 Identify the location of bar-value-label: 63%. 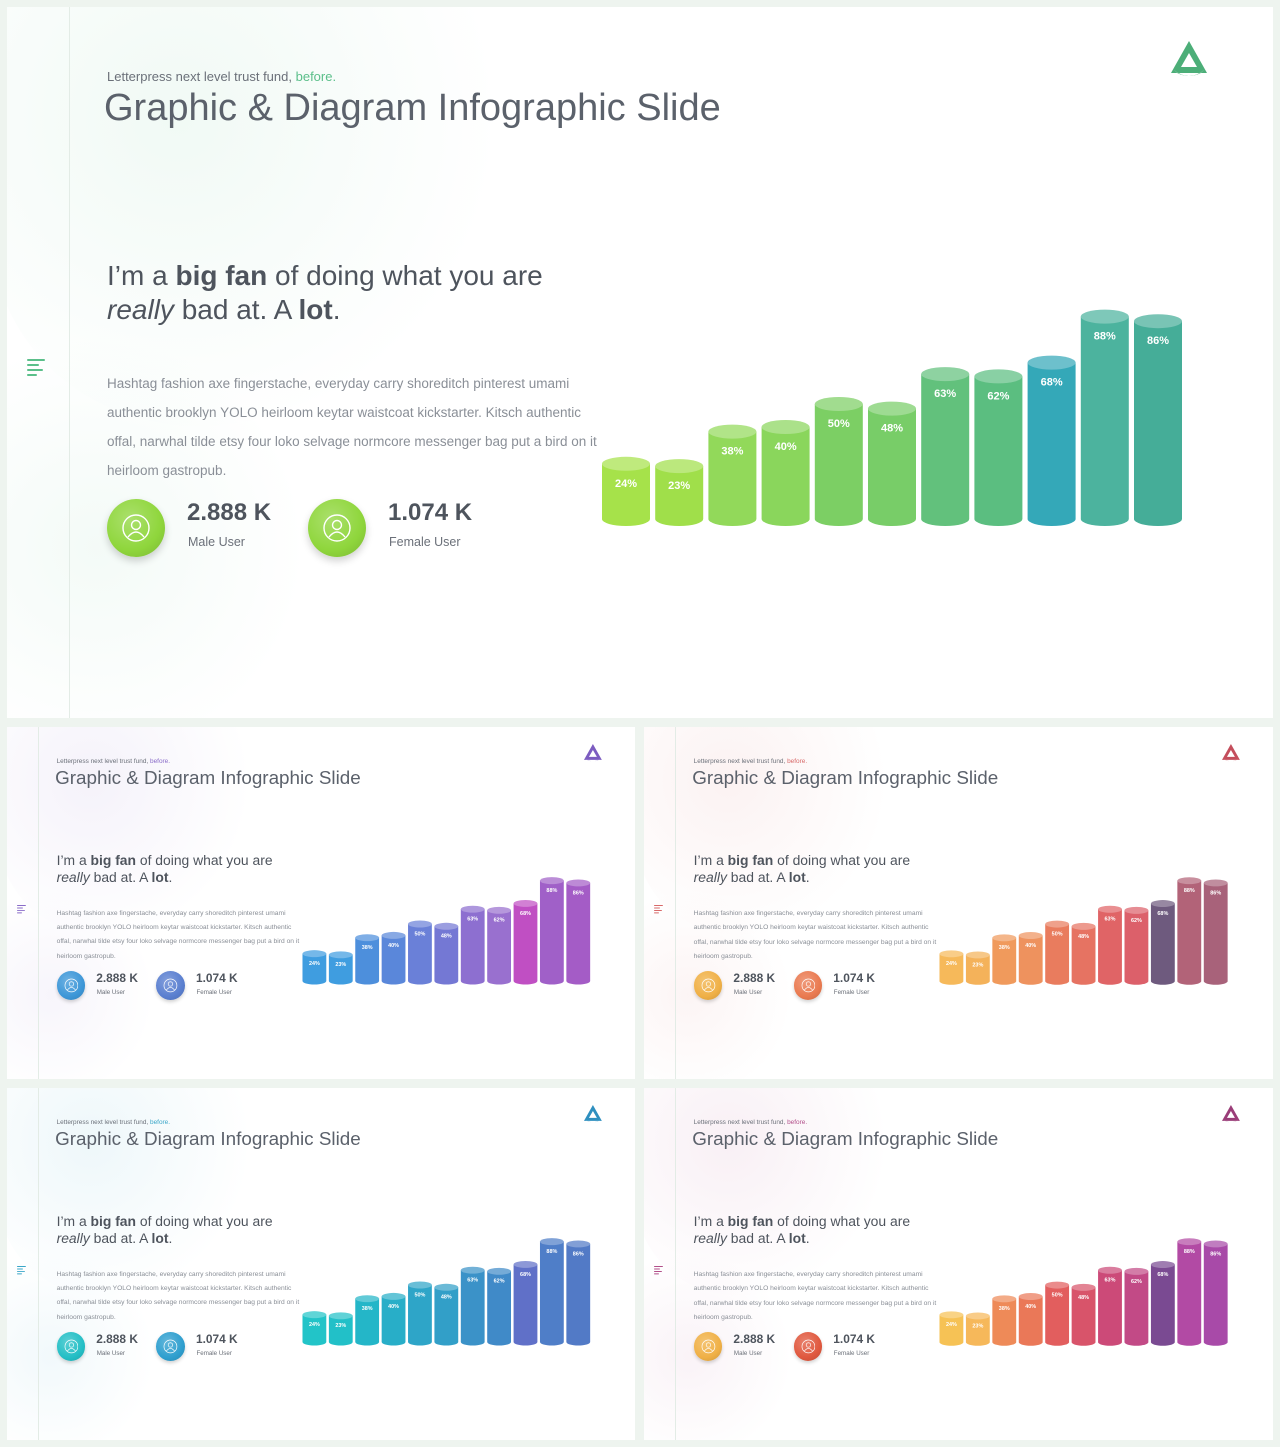
(945, 394).